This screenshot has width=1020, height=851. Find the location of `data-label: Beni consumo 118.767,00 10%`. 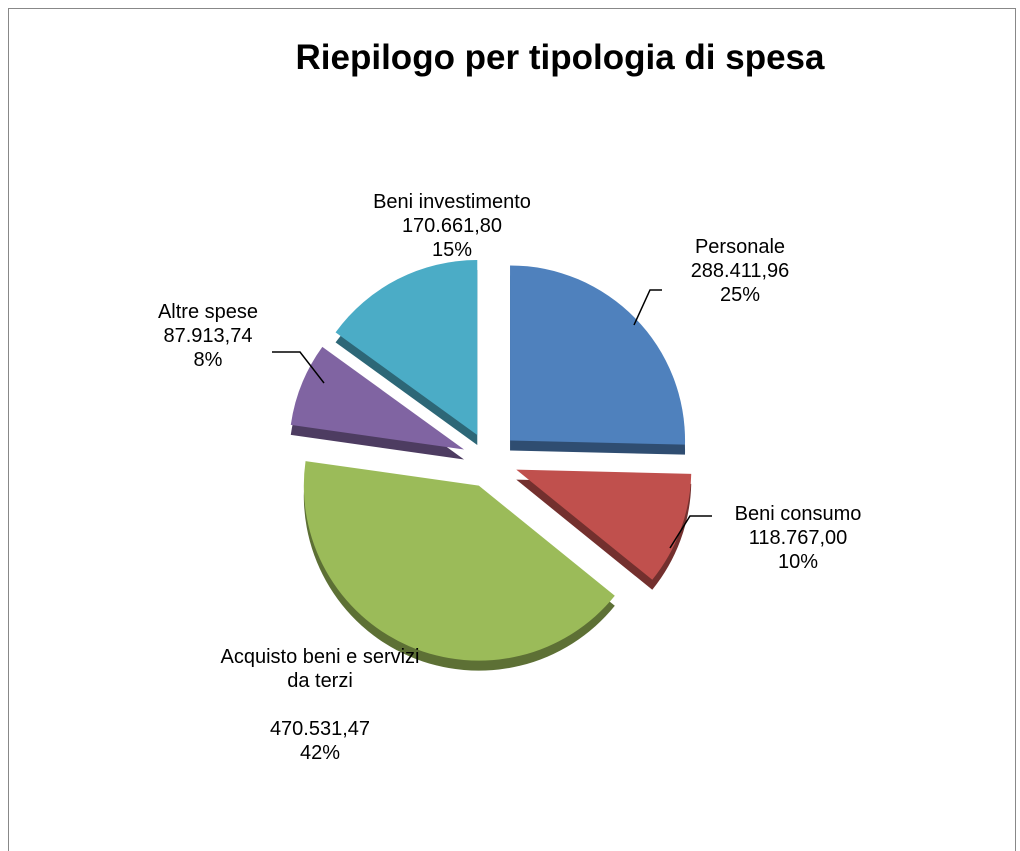

data-label: Beni consumo 118.767,00 10% is located at coordinates (798, 538).